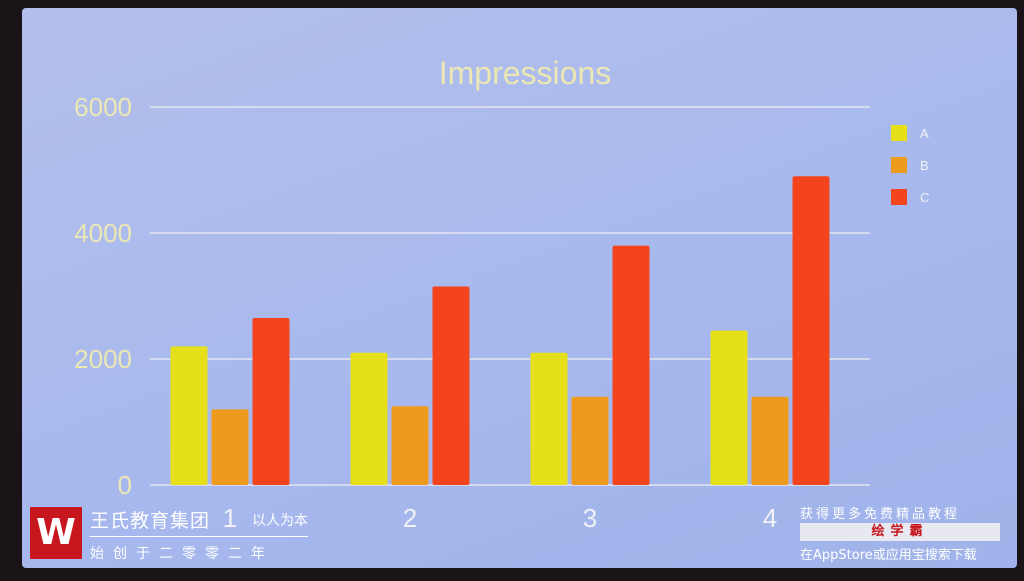 The width and height of the screenshot is (1024, 581). I want to click on y-tick-label: 2000, so click(103, 359).